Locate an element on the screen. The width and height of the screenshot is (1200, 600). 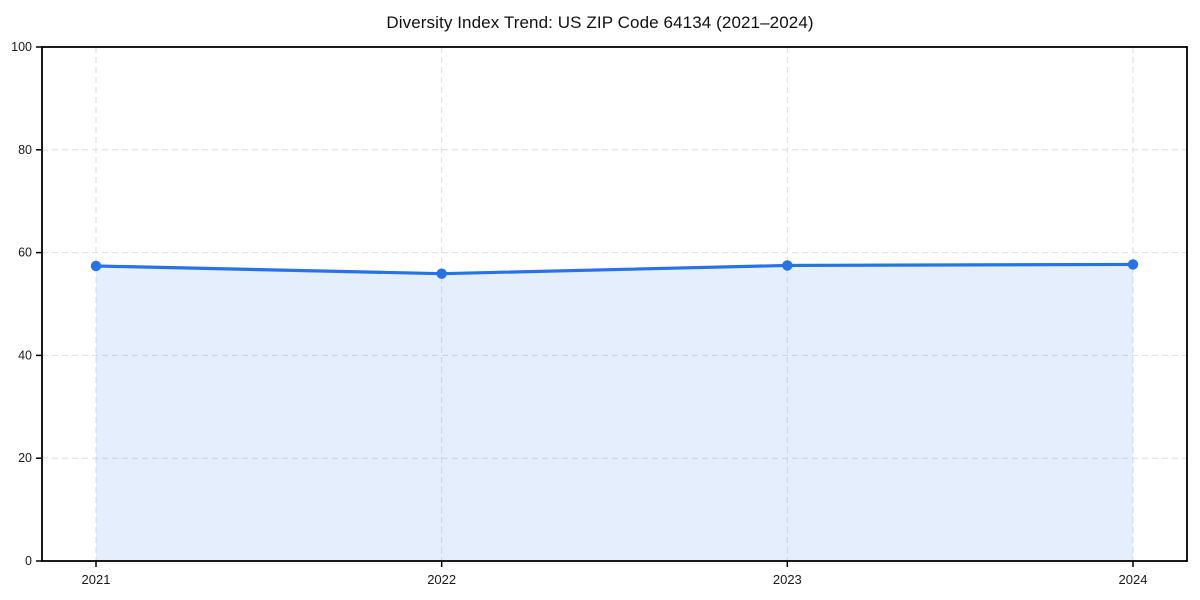
x-tick-label: 2023 is located at coordinates (787, 579).